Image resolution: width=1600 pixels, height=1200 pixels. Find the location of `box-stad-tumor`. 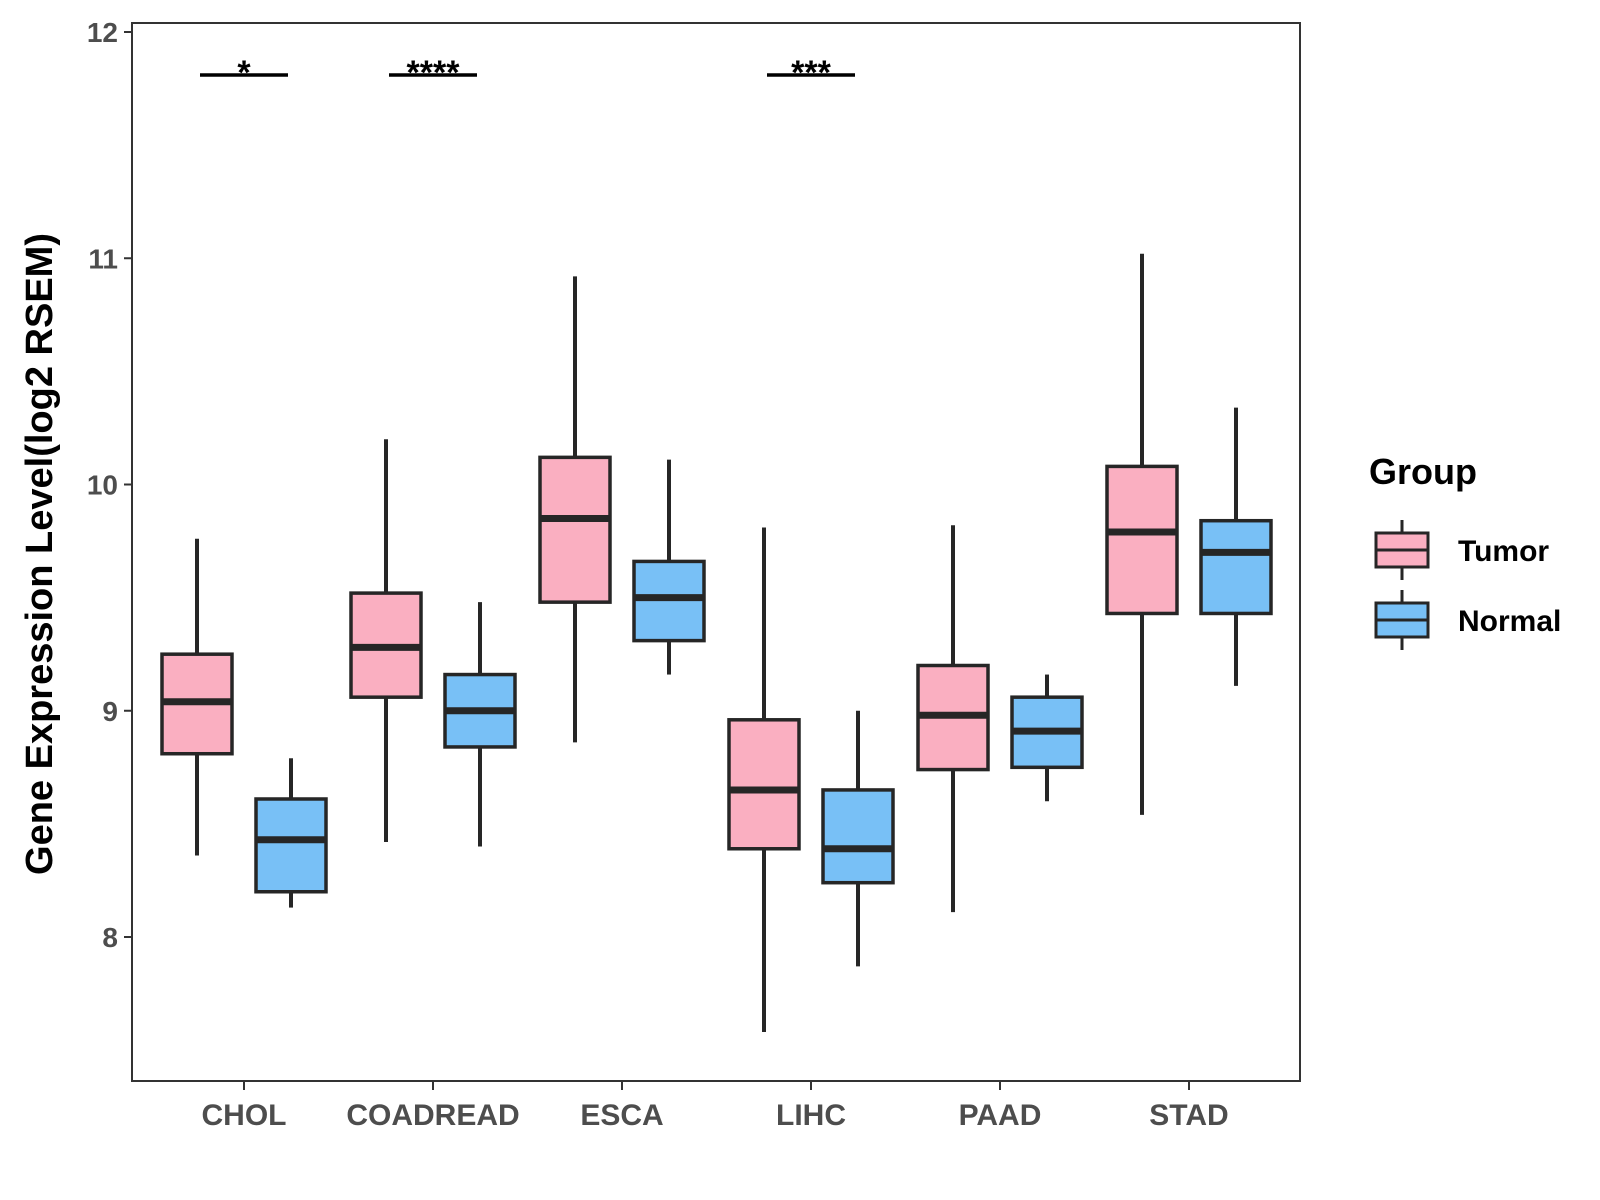

box-stad-tumor is located at coordinates (1142, 534).